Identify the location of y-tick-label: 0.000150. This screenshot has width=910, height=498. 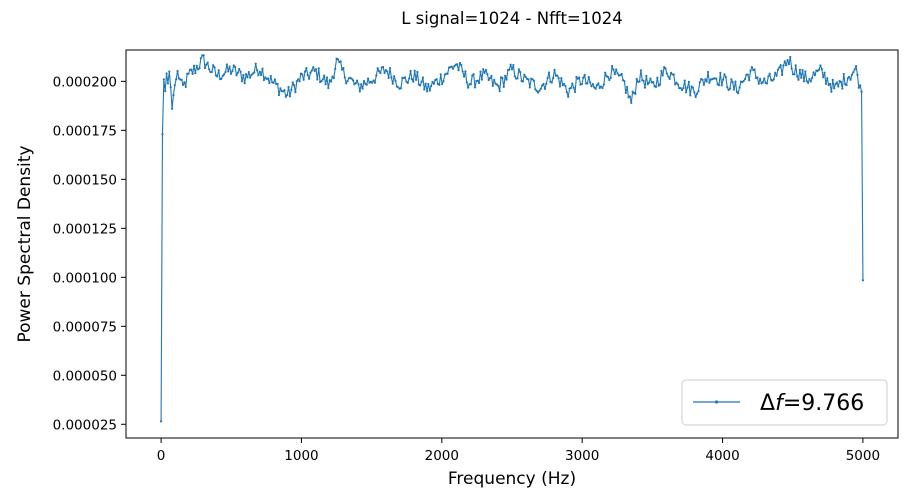
(85, 180).